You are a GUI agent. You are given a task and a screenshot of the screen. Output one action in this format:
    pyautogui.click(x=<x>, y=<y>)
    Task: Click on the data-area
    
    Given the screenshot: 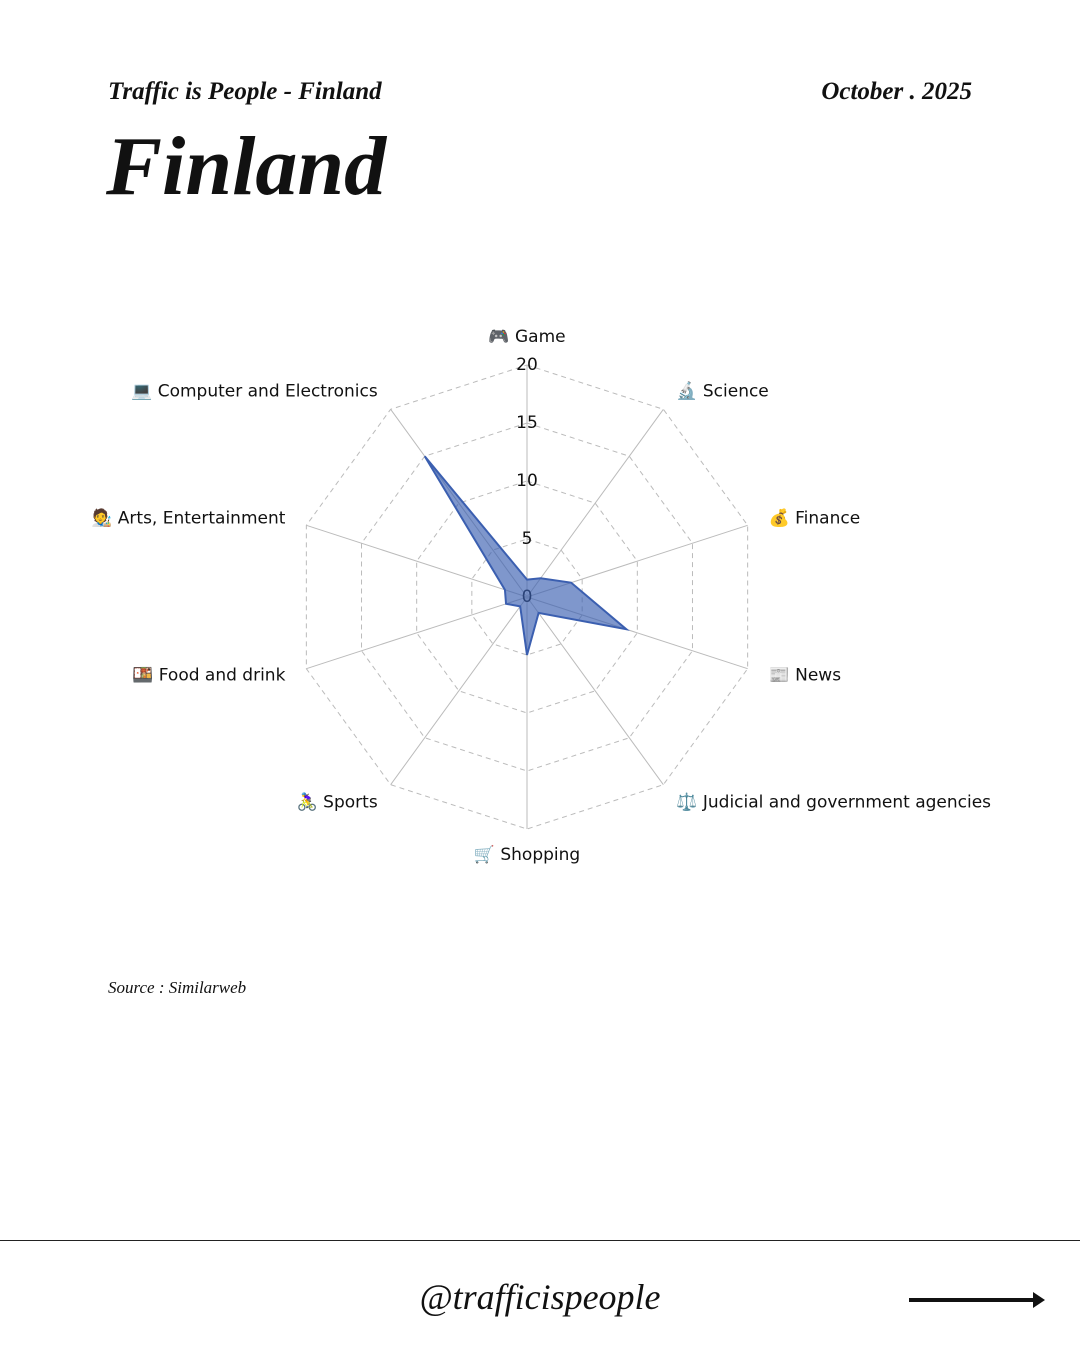 What is the action you would take?
    pyautogui.click(x=526, y=555)
    